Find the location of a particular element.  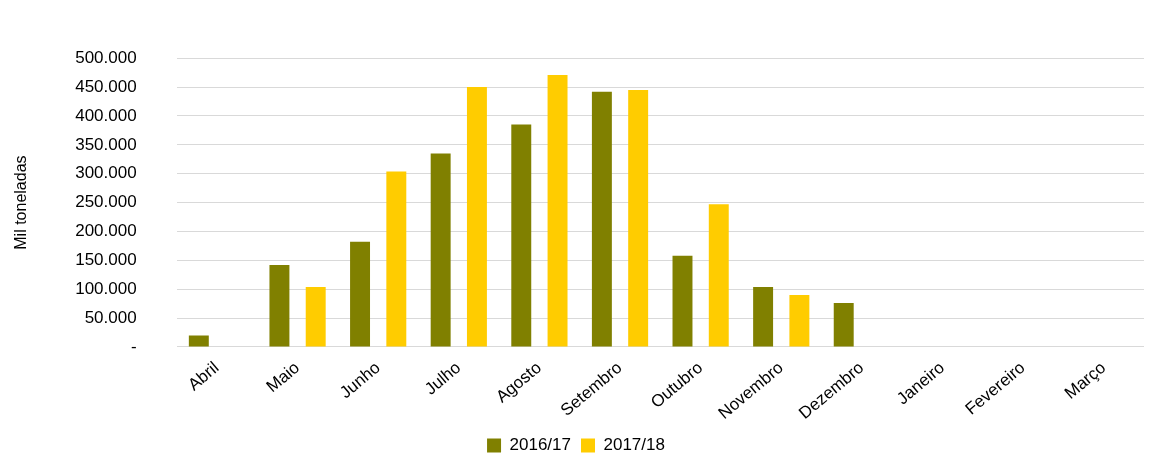

y-tick-label: 500.000 is located at coordinates (106, 57).